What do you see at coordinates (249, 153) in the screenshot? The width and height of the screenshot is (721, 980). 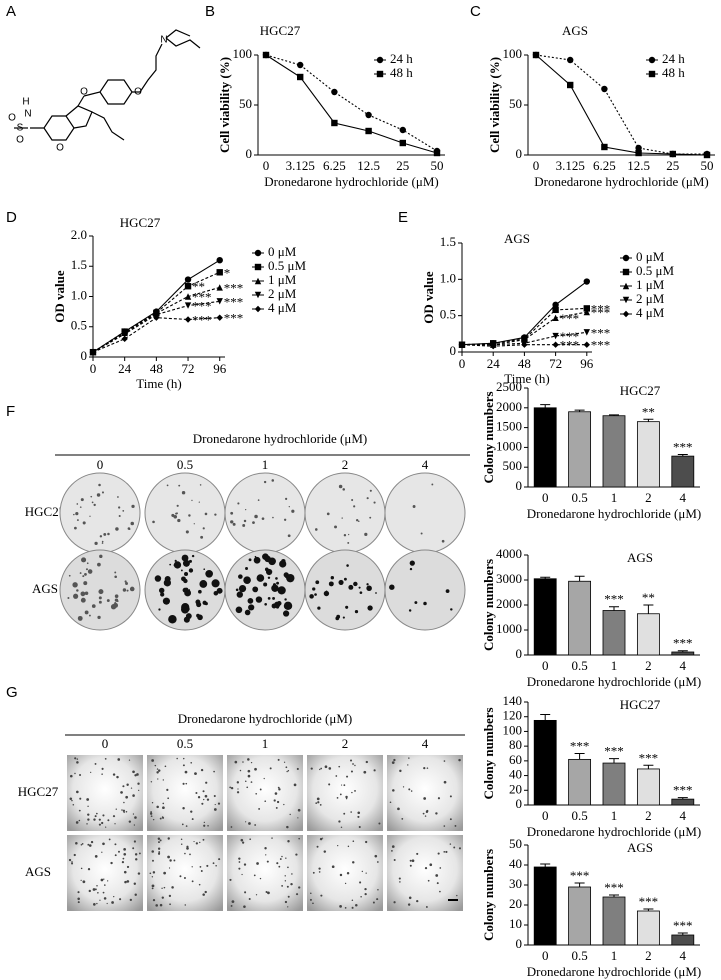 I see `y-tick-label: 0` at bounding box center [249, 153].